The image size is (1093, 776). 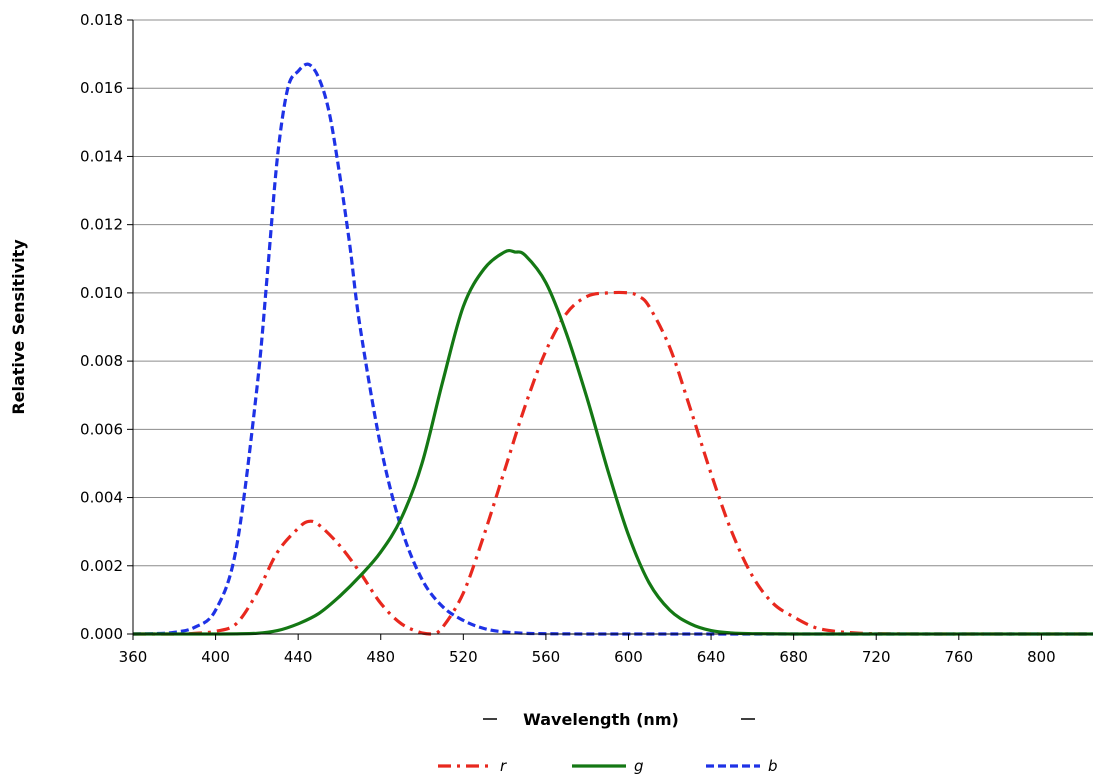 What do you see at coordinates (133, 657) in the screenshot?
I see `x-tick-label: 360` at bounding box center [133, 657].